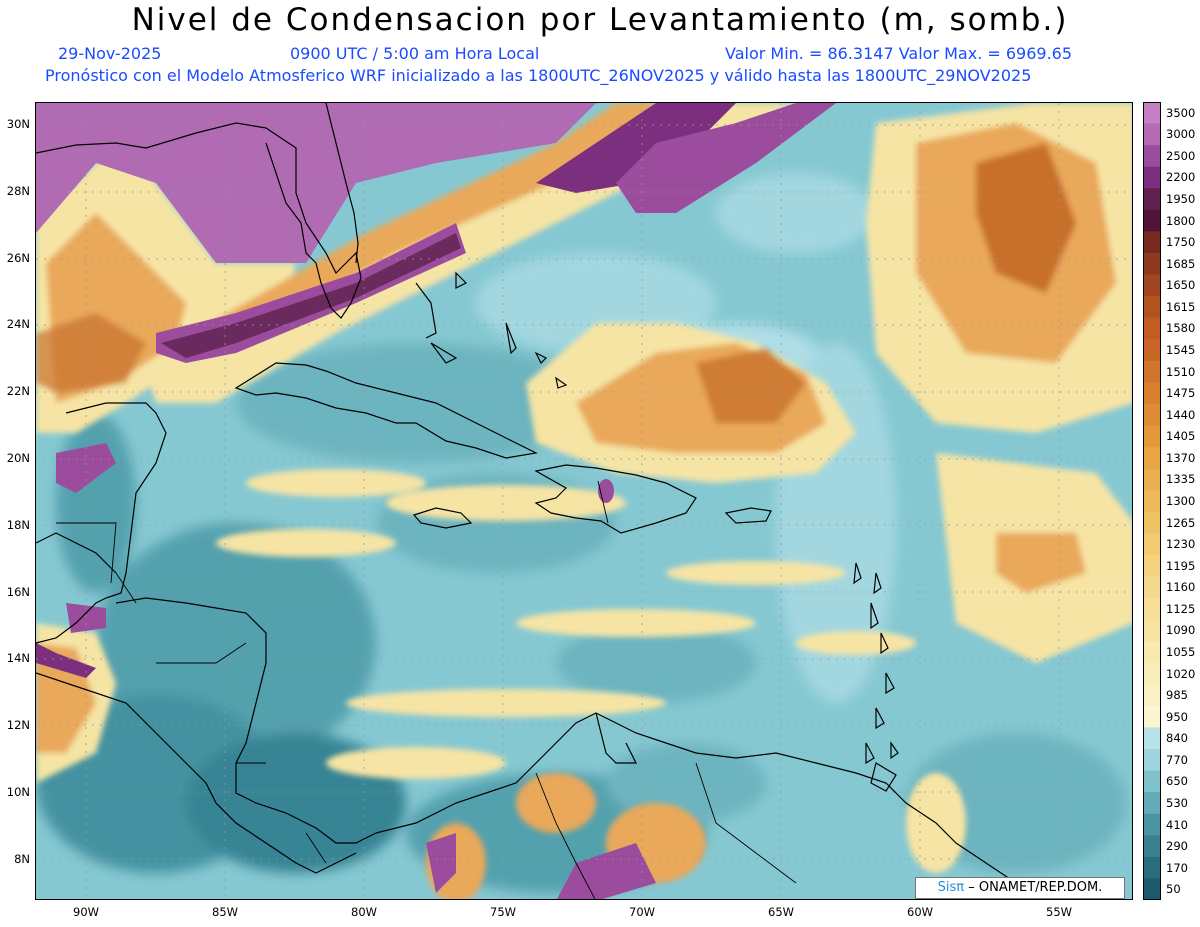  Describe the element at coordinates (1181, 651) in the screenshot. I see `colorbar-label: 1055` at that location.